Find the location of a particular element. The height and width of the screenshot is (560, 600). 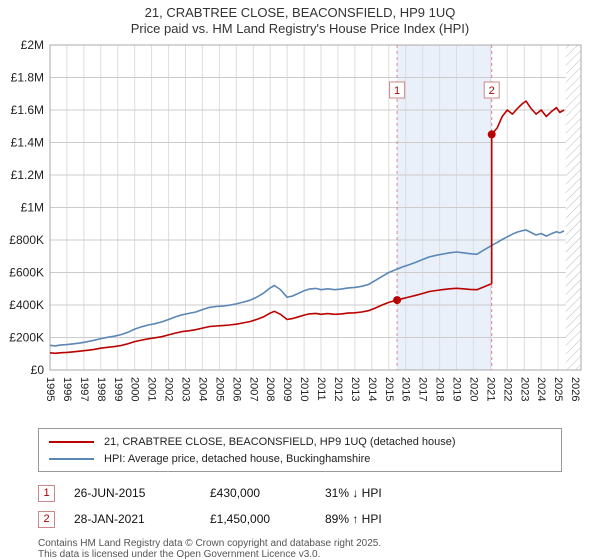

sale-2-number-badge: 2 is located at coordinates (46, 519).